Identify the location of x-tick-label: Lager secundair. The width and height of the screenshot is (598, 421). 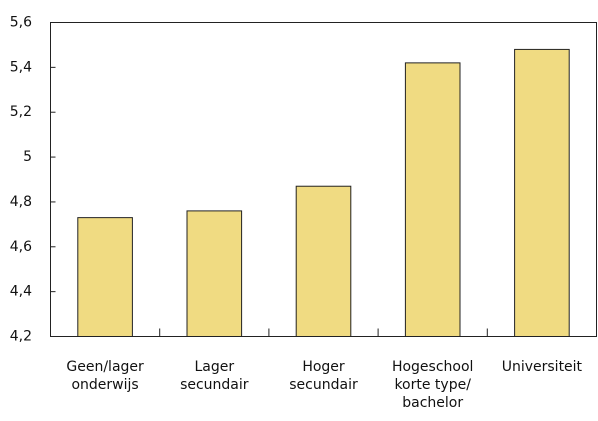
(214, 376).